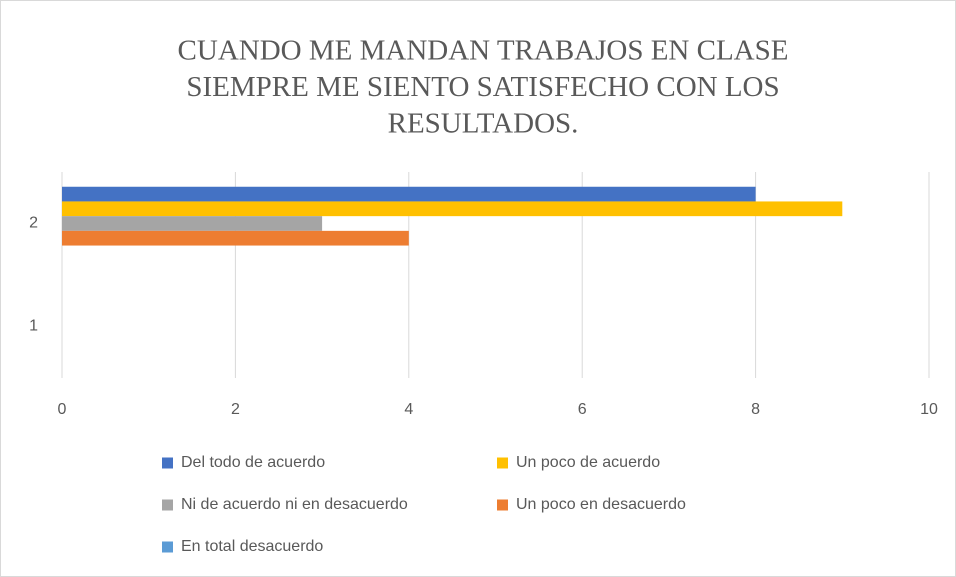 This screenshot has width=956, height=577. What do you see at coordinates (588, 462) in the screenshot?
I see `legend-label: Un poco de acuerdo` at bounding box center [588, 462].